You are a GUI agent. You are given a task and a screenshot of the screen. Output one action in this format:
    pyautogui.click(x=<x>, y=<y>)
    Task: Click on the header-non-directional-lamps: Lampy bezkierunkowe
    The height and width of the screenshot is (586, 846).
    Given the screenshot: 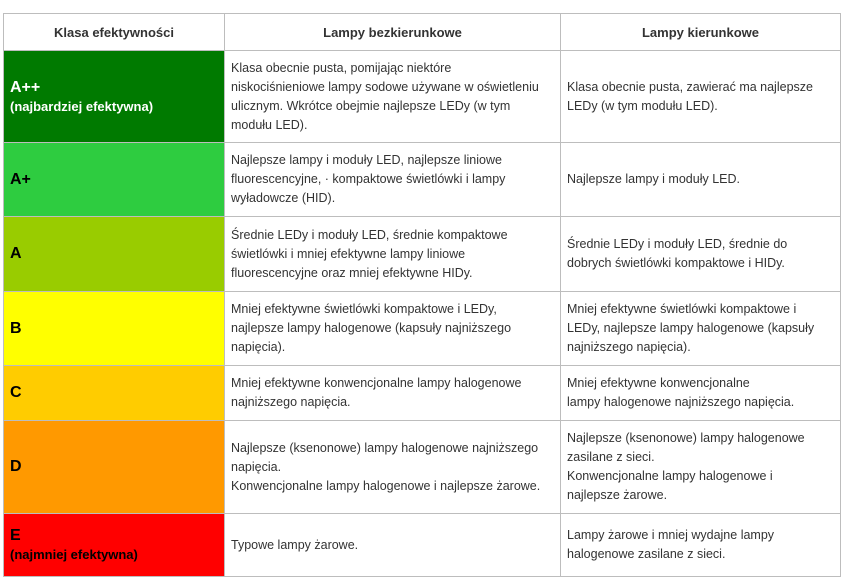 What is the action you would take?
    pyautogui.click(x=392, y=32)
    